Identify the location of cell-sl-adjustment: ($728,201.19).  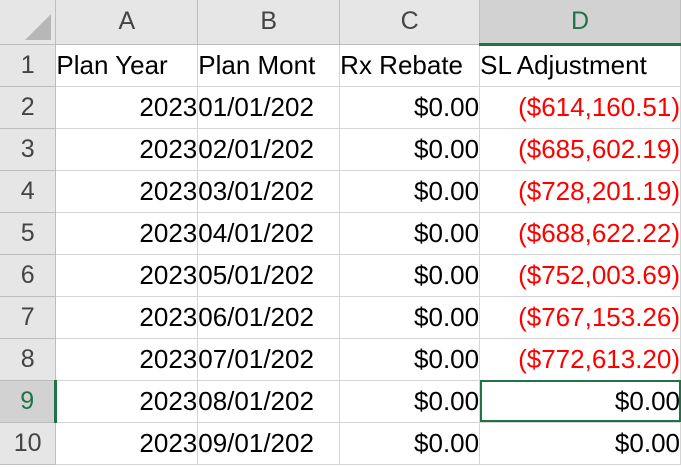
(580, 191).